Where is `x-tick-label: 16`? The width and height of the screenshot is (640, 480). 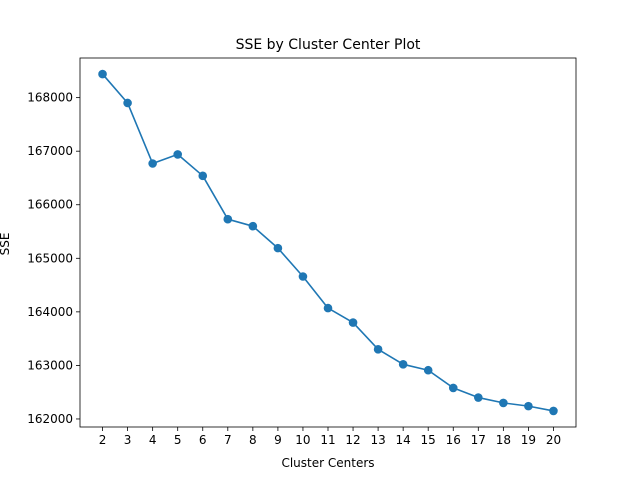
x-tick-label: 16 is located at coordinates (453, 440).